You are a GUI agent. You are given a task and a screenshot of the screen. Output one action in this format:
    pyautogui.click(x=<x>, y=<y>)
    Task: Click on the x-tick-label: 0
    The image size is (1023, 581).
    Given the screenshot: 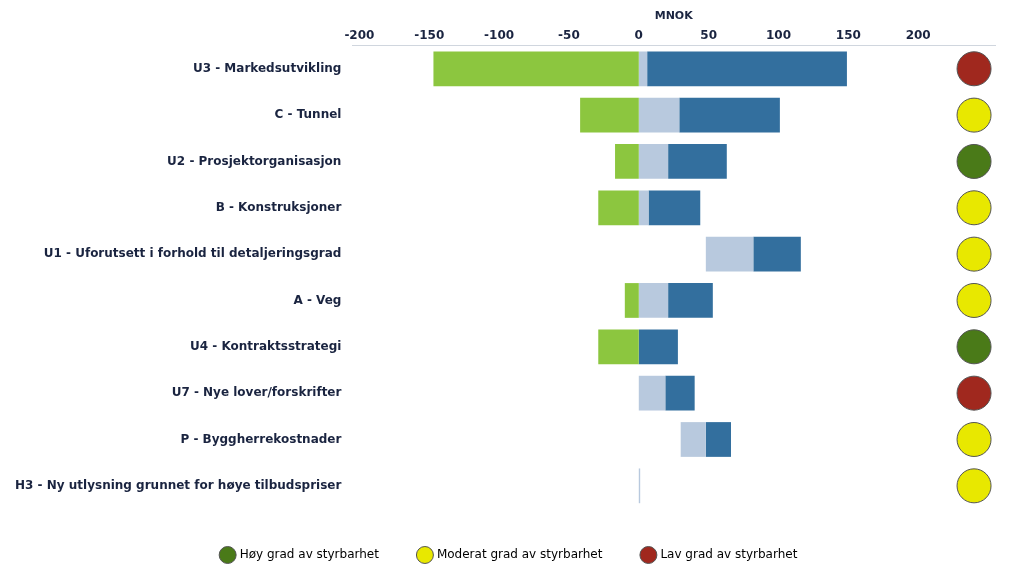 What is the action you would take?
    pyautogui.click(x=638, y=34)
    